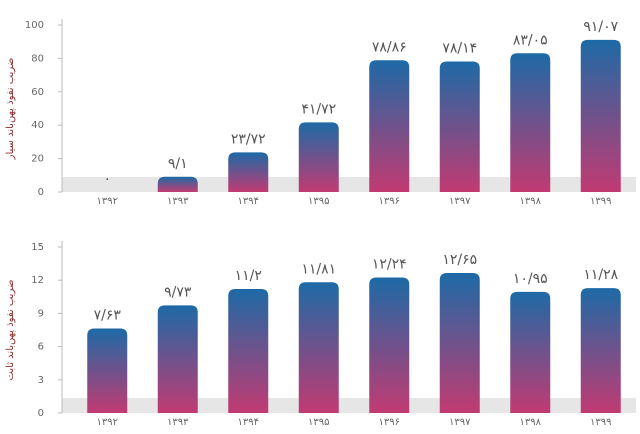 This screenshot has height=434, width=640. I want to click on y-tick-label: 3, so click(41, 380).